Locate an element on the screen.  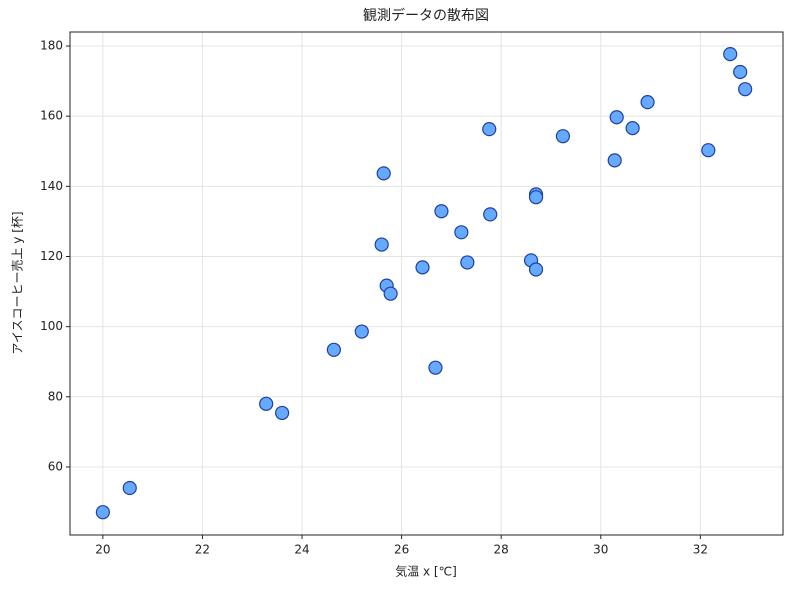
y-tick-label: 60 is located at coordinates (55, 466).